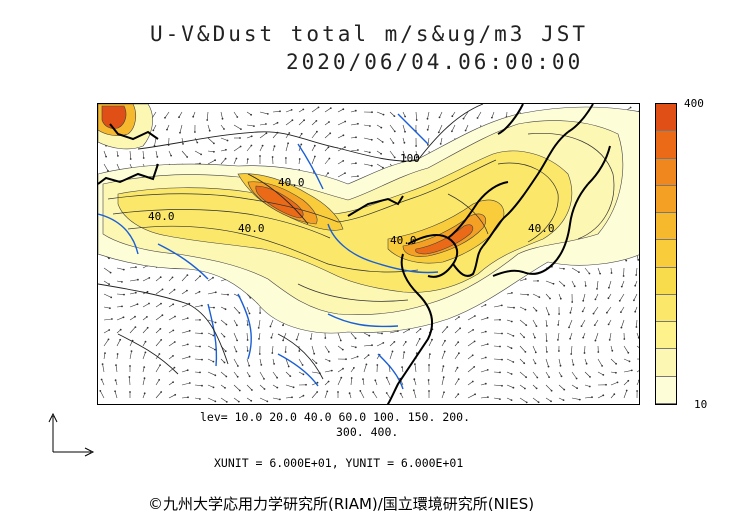 Image resolution: width=752 pixels, height=532 pixels. What do you see at coordinates (666, 281) in the screenshot?
I see `colorbar-band` at bounding box center [666, 281].